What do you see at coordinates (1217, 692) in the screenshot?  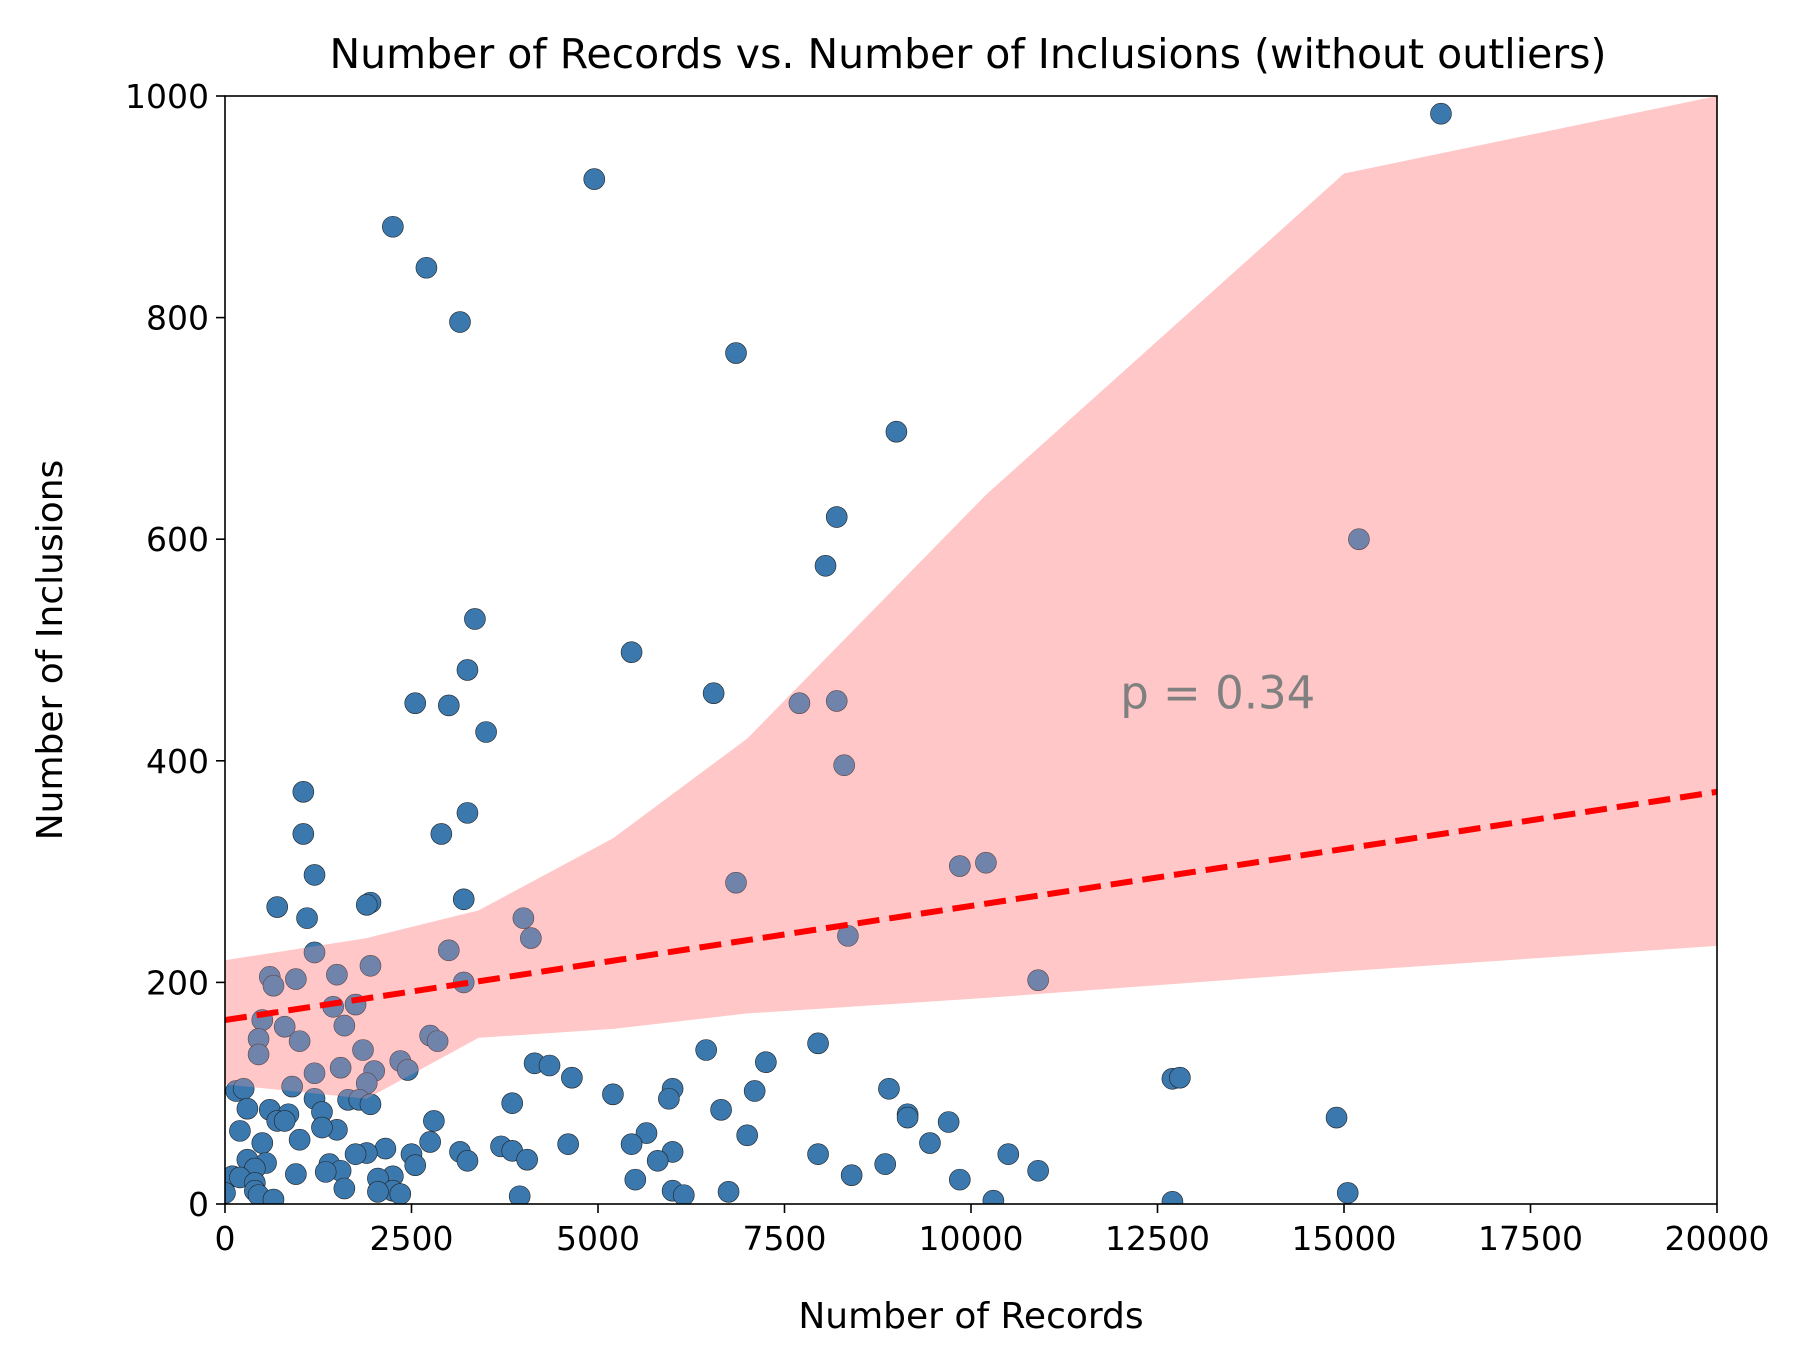 I see `p-value-annotation: p = 0.34` at bounding box center [1217, 692].